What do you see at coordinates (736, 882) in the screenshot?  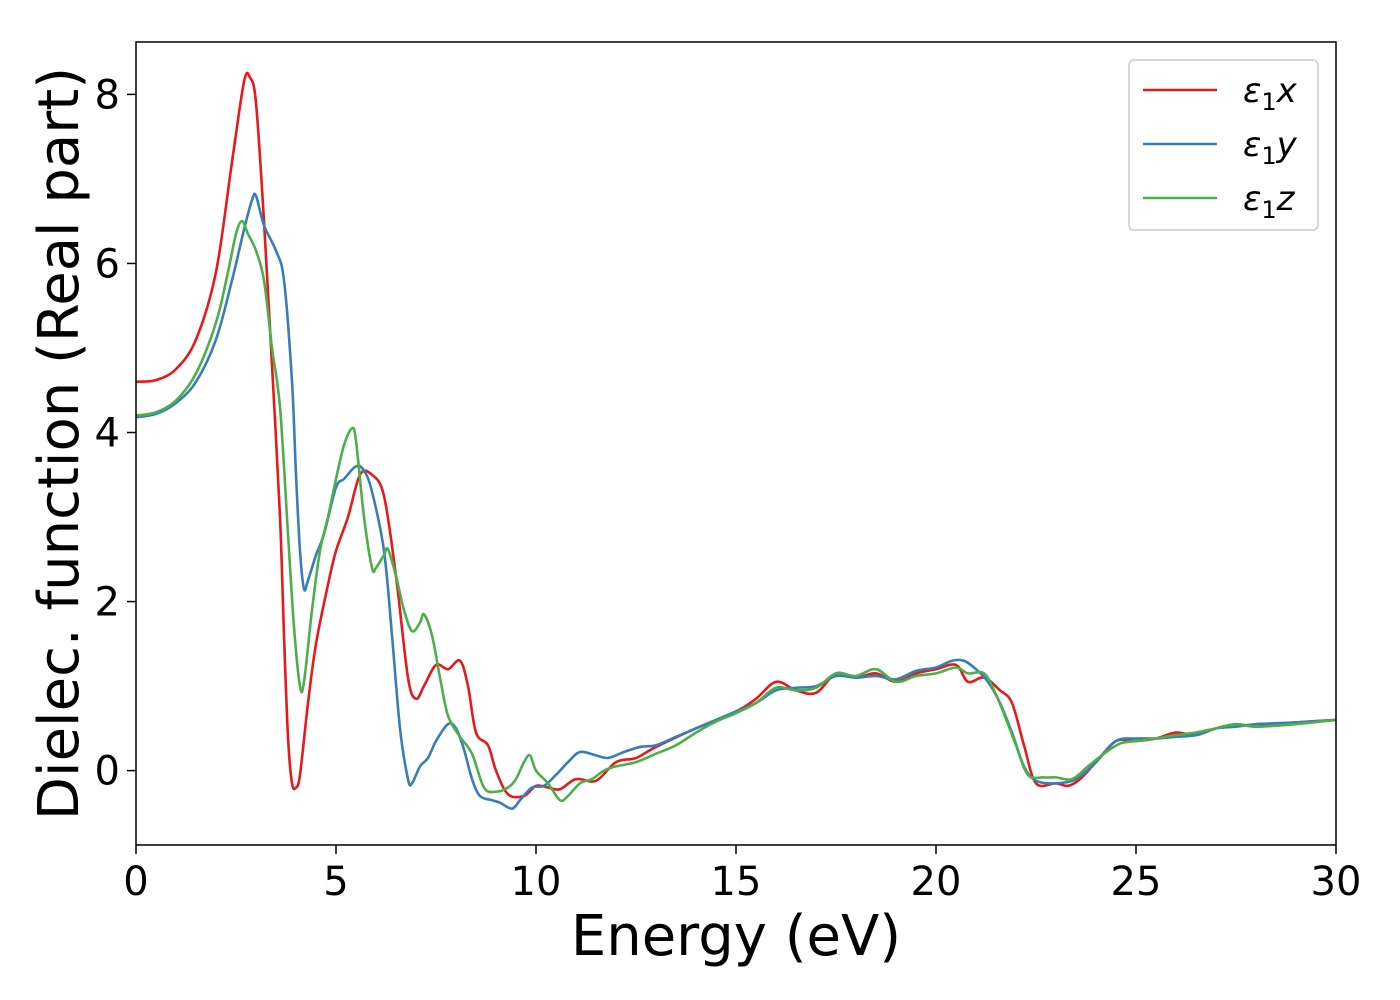 I see `x-tick-label: 15` at bounding box center [736, 882].